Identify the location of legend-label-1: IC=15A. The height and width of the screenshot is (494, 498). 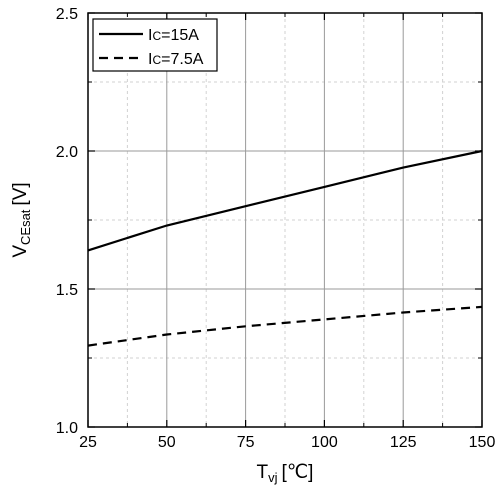
(173, 35).